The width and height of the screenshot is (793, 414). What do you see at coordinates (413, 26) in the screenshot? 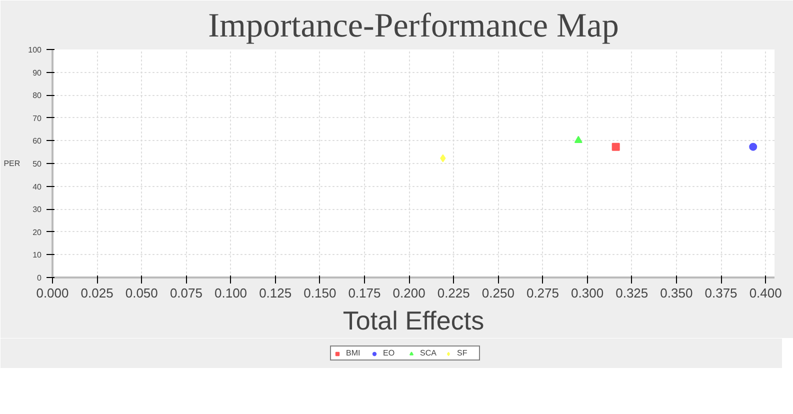
I see `chart-title: Importance-Performance Map` at bounding box center [413, 26].